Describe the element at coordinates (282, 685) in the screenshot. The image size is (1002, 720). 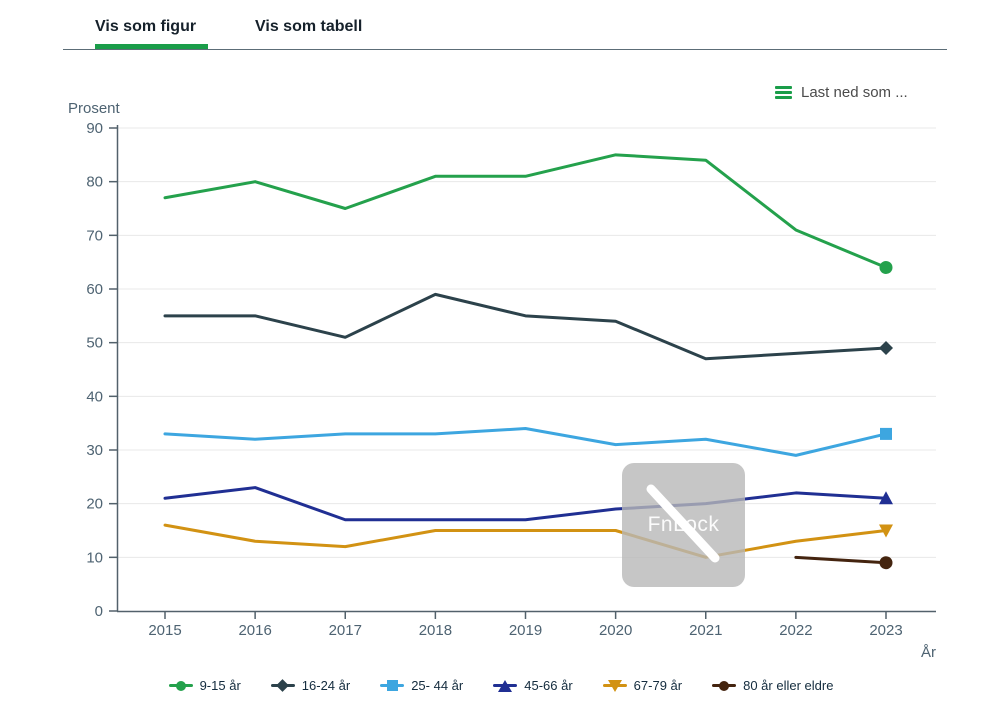
I see `diamond-marker-icon` at that location.